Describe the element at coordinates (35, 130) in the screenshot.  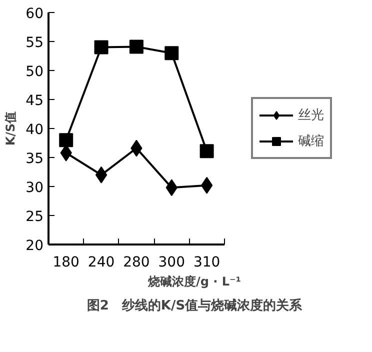
I see `y-tick-label: 40` at that location.